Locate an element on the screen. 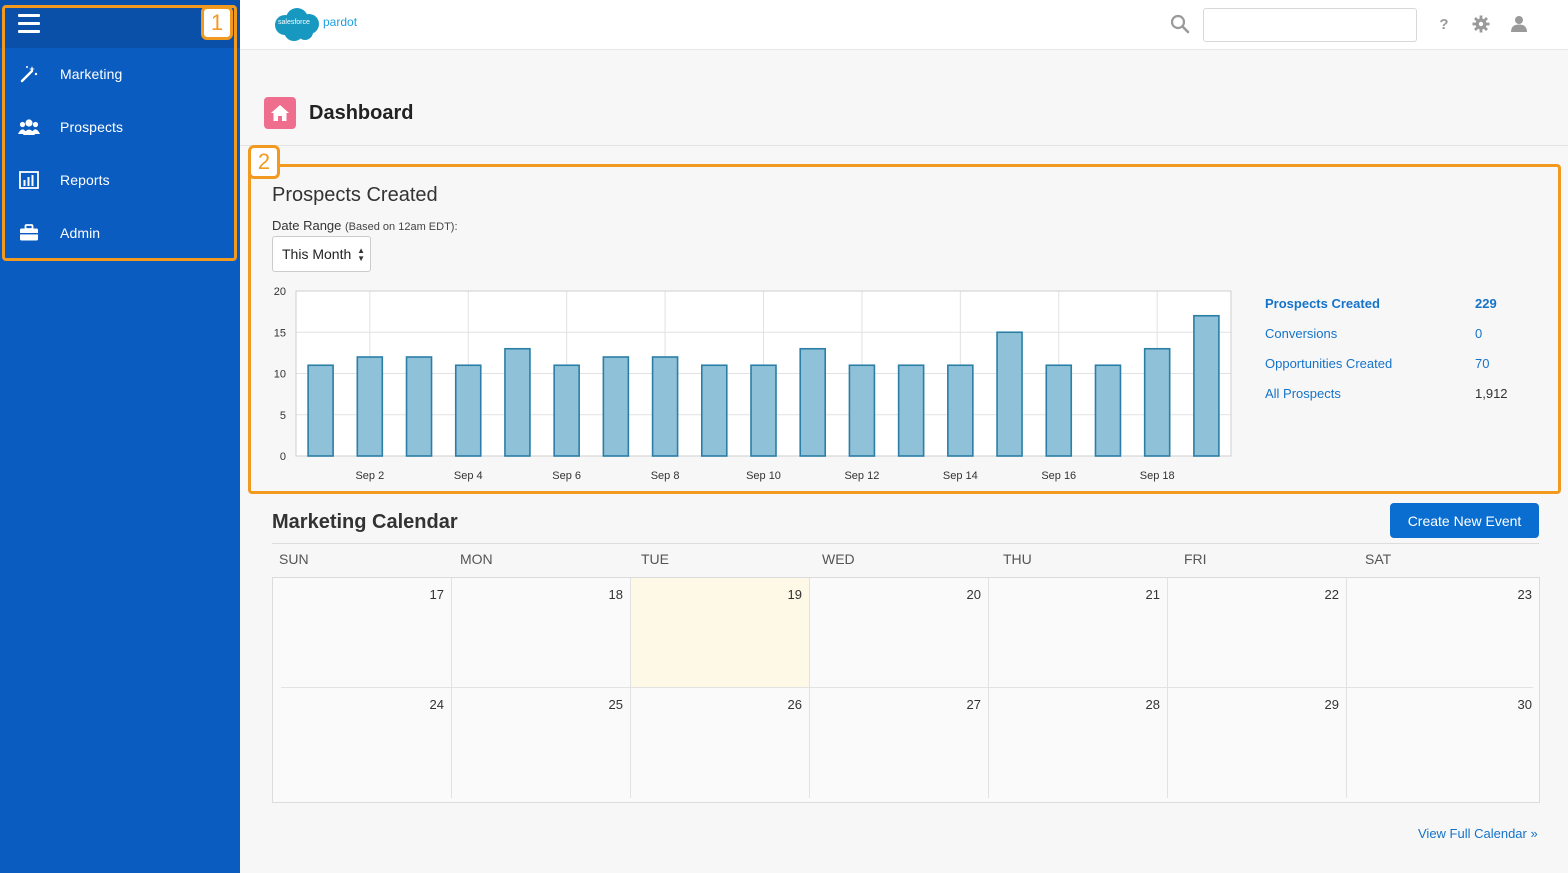  date-range-note: (Based on 12am EDT): is located at coordinates (401, 227).